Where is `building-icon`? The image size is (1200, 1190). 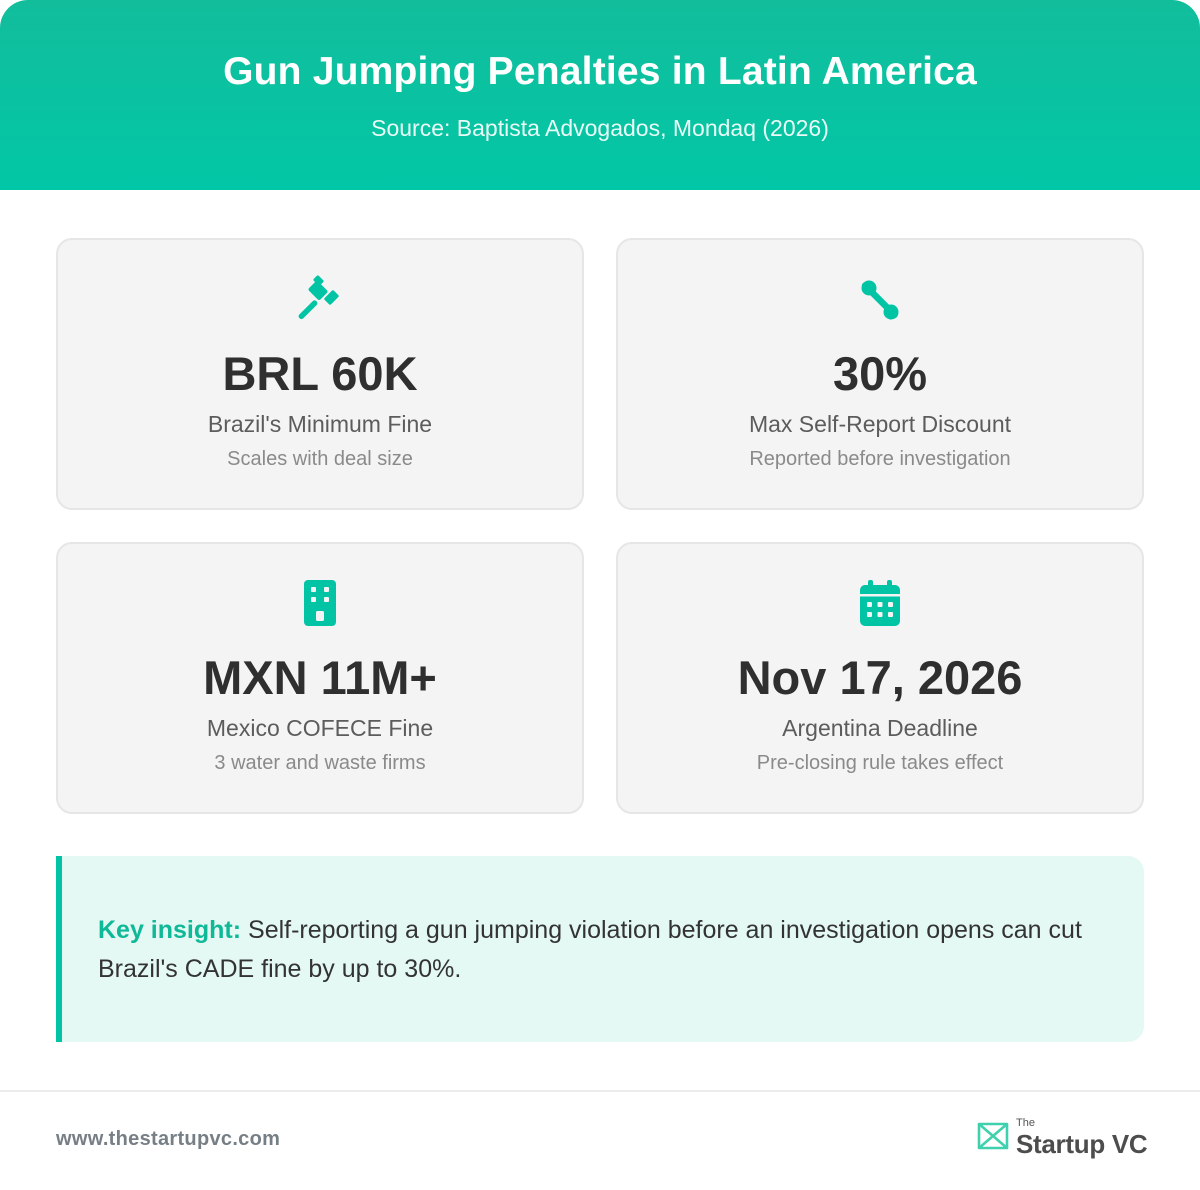
building-icon is located at coordinates (320, 603).